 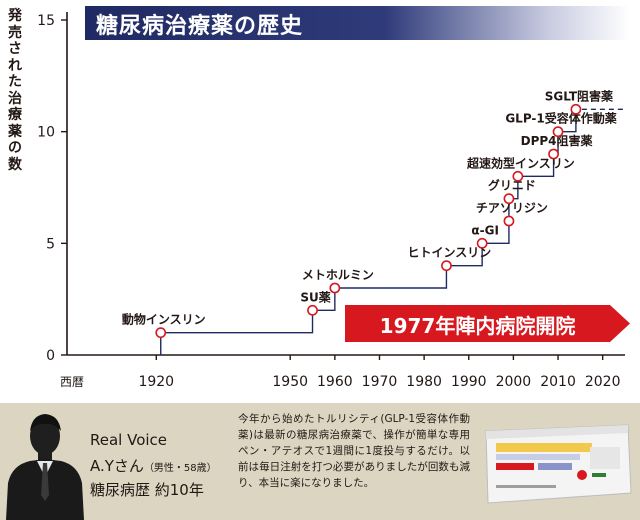 I want to click on data-label: メトホルミン, so click(x=338, y=275).